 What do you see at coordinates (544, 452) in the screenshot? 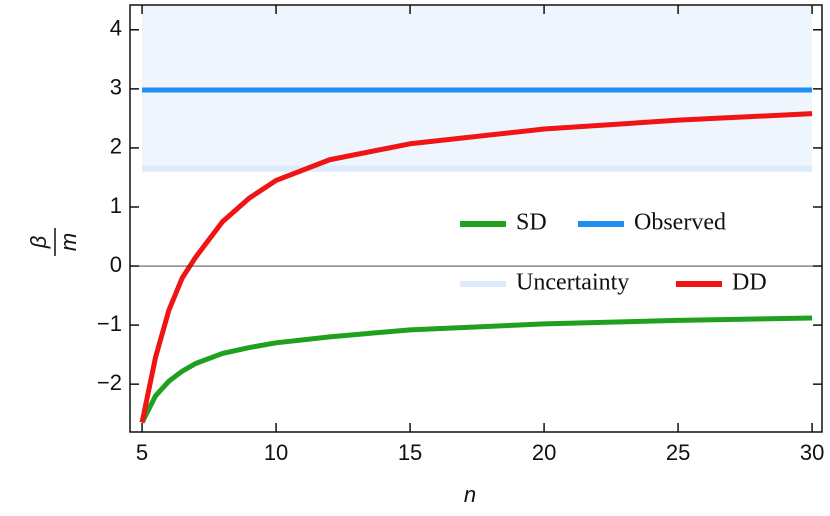
I see `x-tick-label: 20` at bounding box center [544, 452].